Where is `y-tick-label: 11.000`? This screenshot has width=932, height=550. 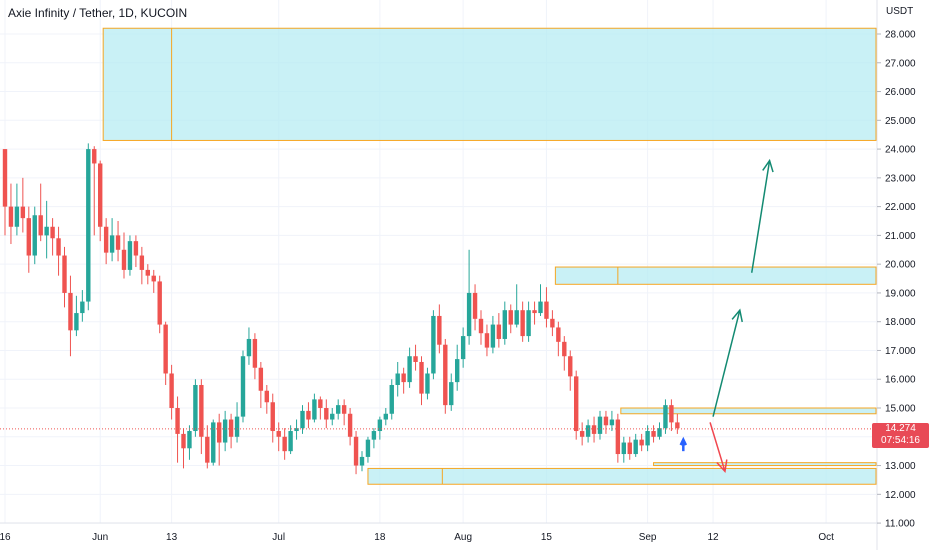
y-tick-label: 11.000 is located at coordinates (900, 524).